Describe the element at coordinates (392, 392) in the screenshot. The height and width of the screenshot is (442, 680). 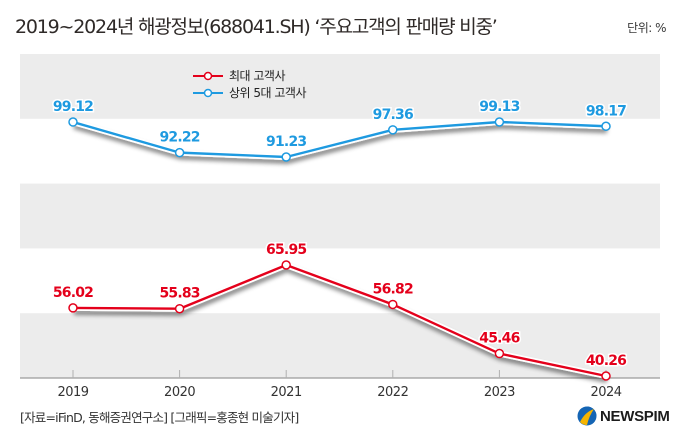
I see `x-tick-label: 2022` at that location.